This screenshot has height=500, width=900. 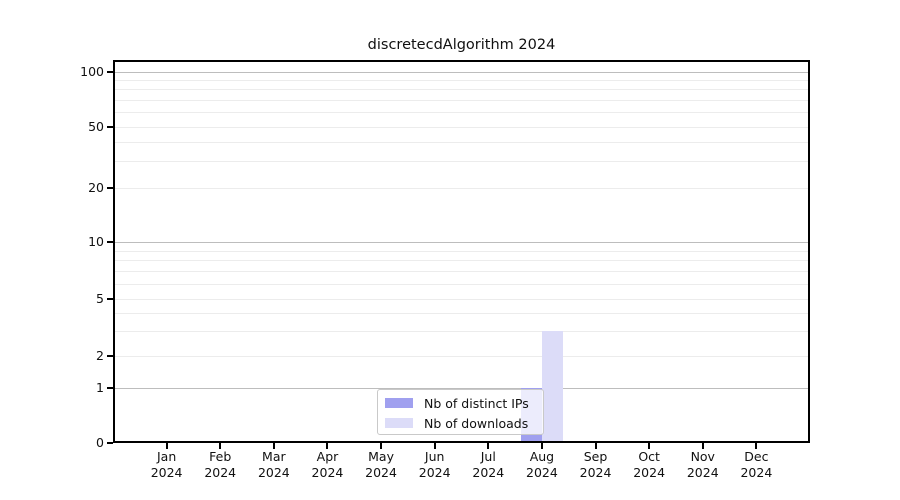 What do you see at coordinates (100, 388) in the screenshot?
I see `y-tick-label: 1` at bounding box center [100, 388].